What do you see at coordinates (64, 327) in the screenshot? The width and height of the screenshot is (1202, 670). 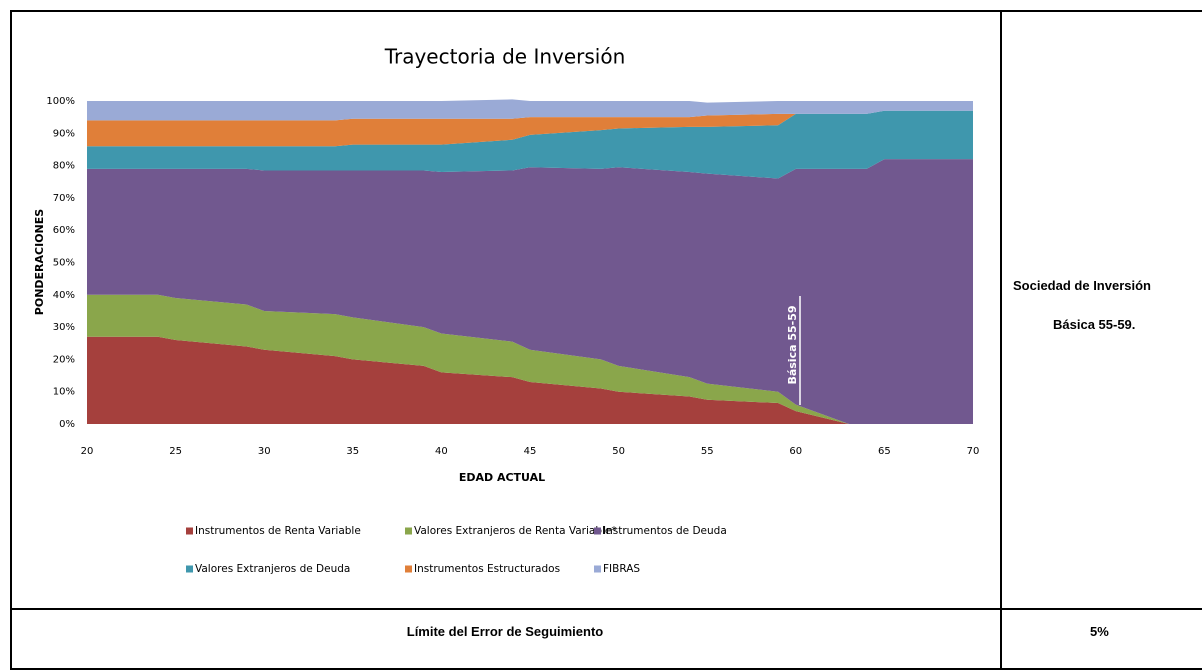 I see `y-tick-label: 30%` at bounding box center [64, 327].